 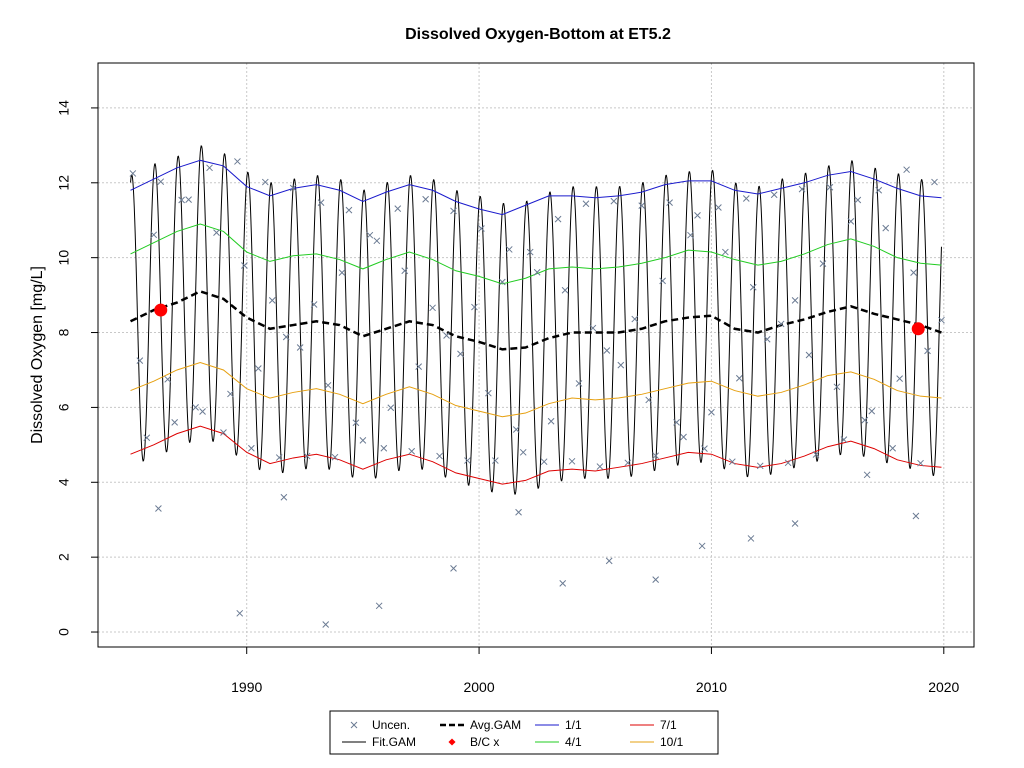 What do you see at coordinates (573, 725) in the screenshot?
I see `legend-label: 1/1` at bounding box center [573, 725].